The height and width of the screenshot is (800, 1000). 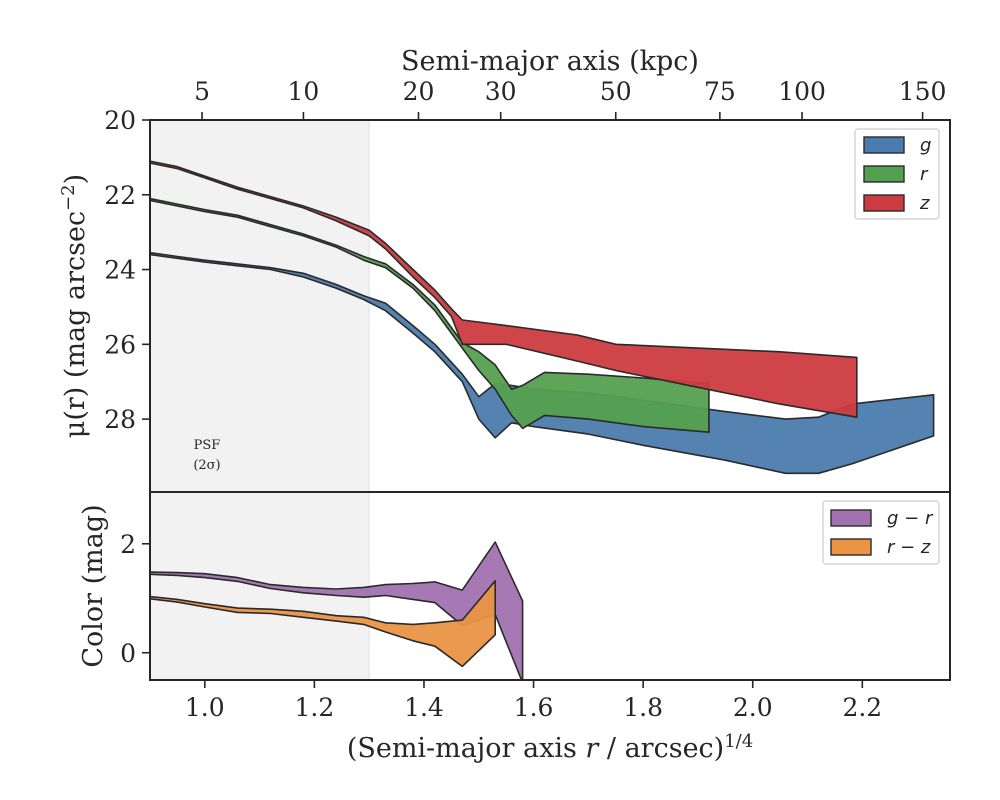 I want to click on top-y-axis-label: μ(r) (mag arcsec−2), so click(x=75, y=306).